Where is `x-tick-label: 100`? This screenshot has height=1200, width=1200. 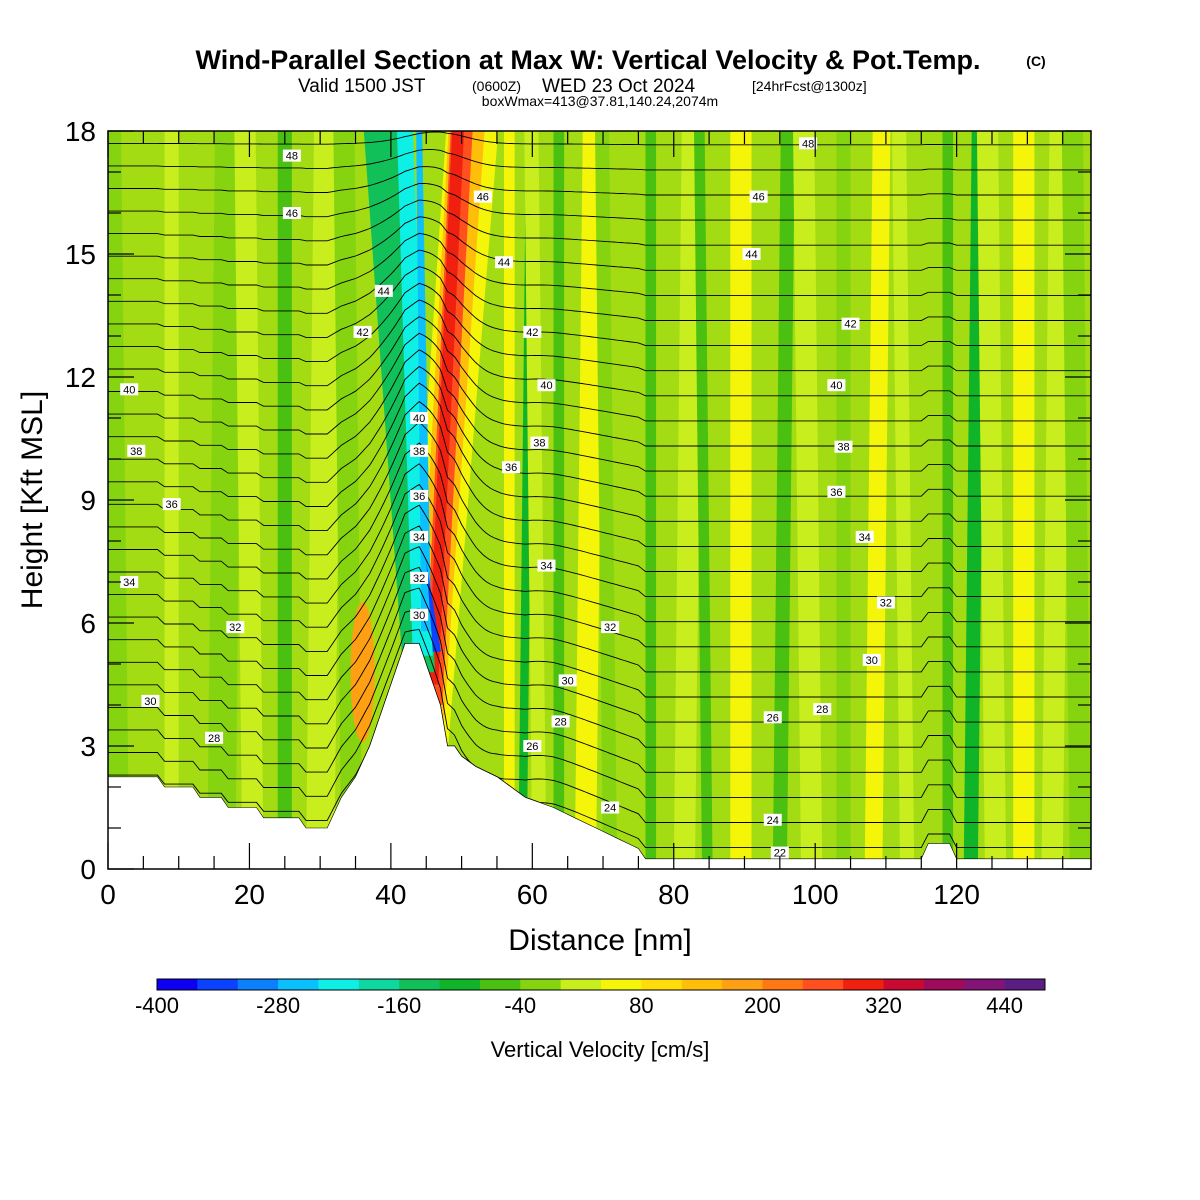 x-tick-label: 100 is located at coordinates (815, 894).